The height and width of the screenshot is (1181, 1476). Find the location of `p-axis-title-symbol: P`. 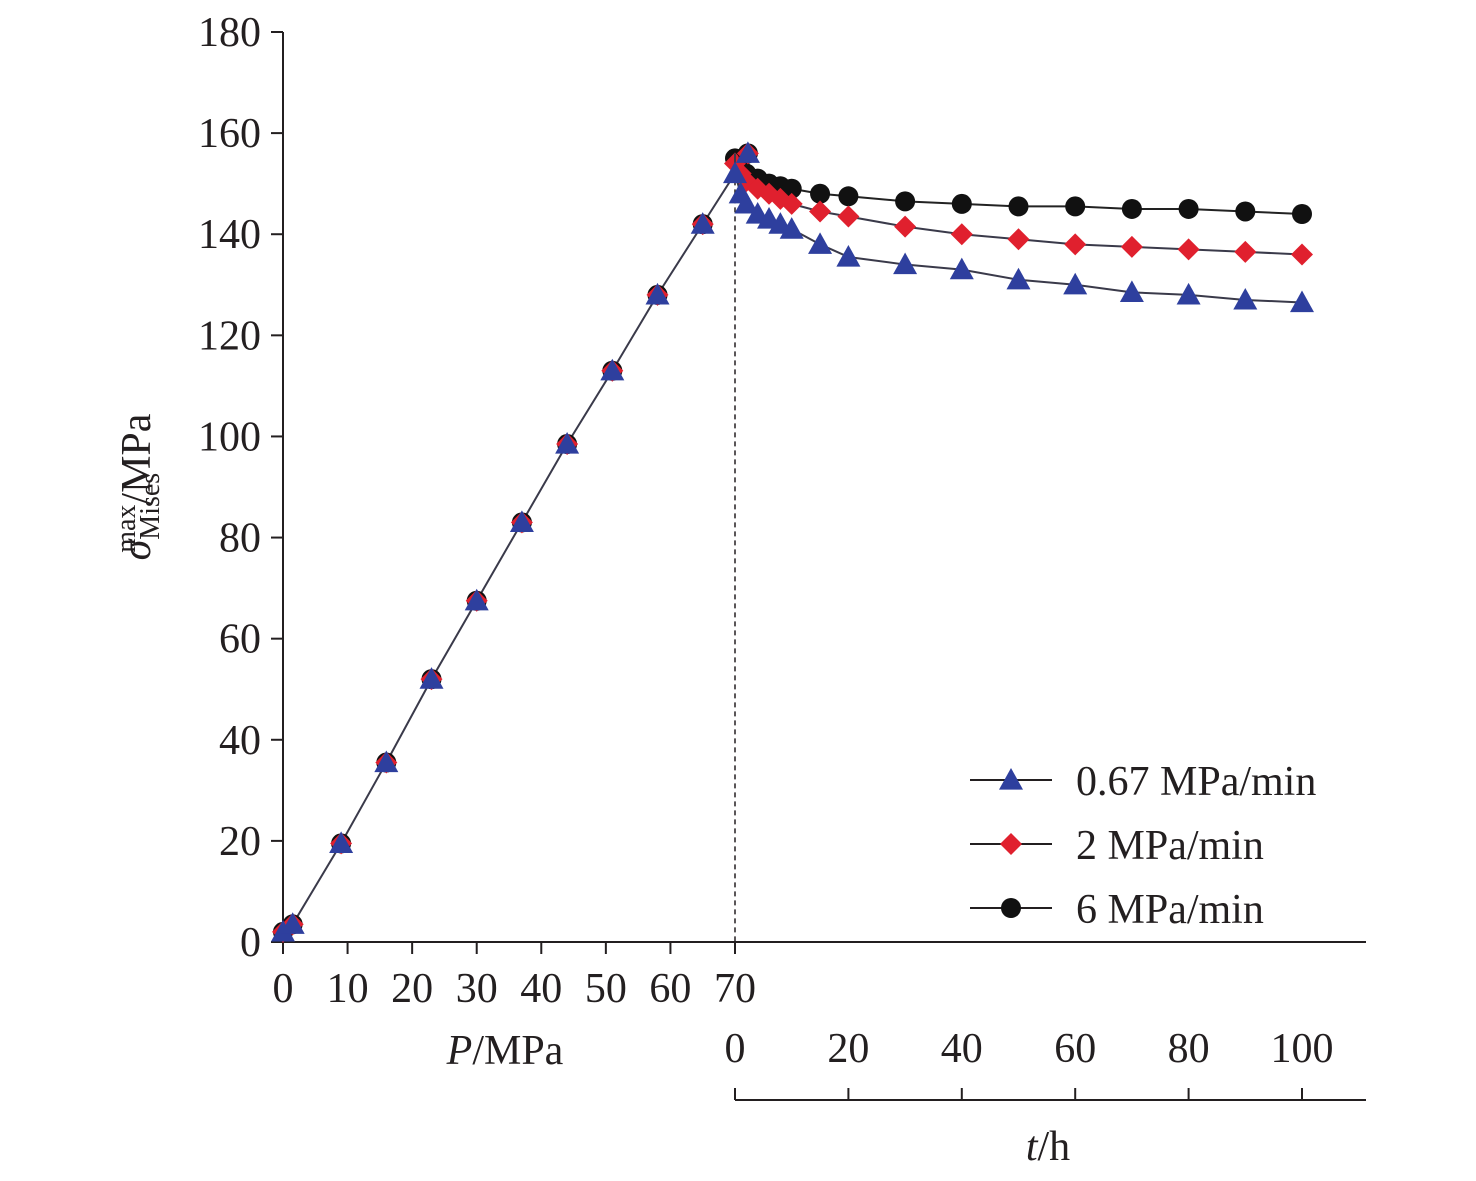

p-axis-title-symbol: P is located at coordinates (459, 1051).